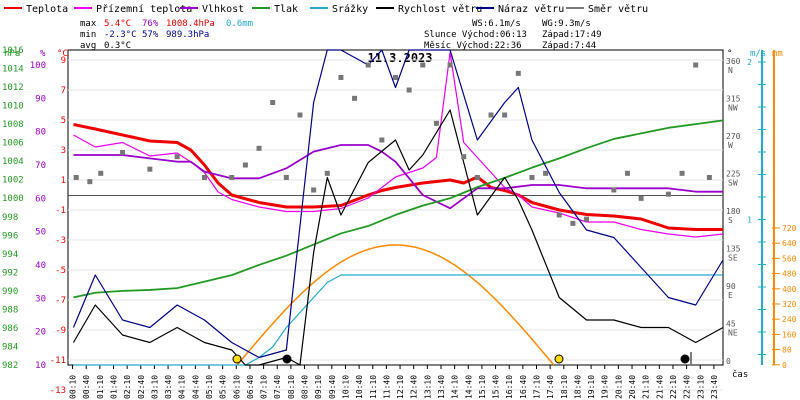  What do you see at coordinates (287, 359) in the screenshot?
I see `moon-set-icon` at bounding box center [287, 359].